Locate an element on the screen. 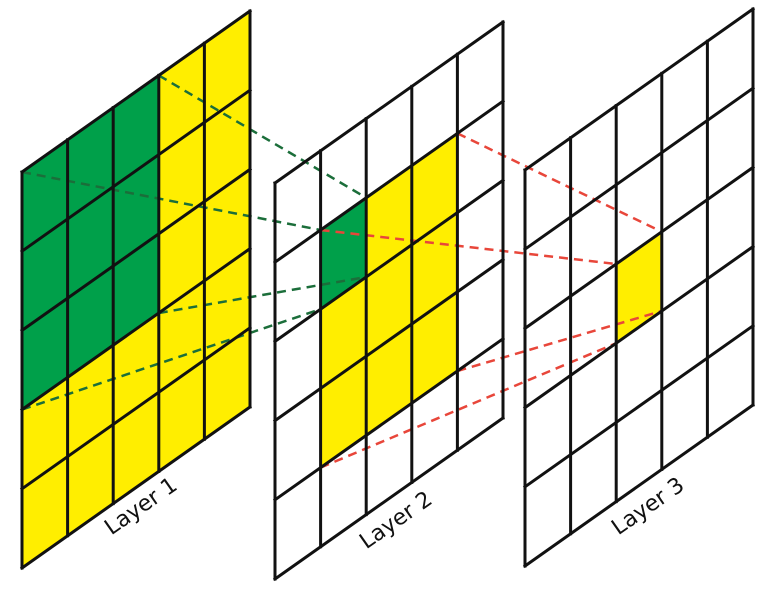 The image size is (770, 591). layer-label: Layer 3 is located at coordinates (648, 507).